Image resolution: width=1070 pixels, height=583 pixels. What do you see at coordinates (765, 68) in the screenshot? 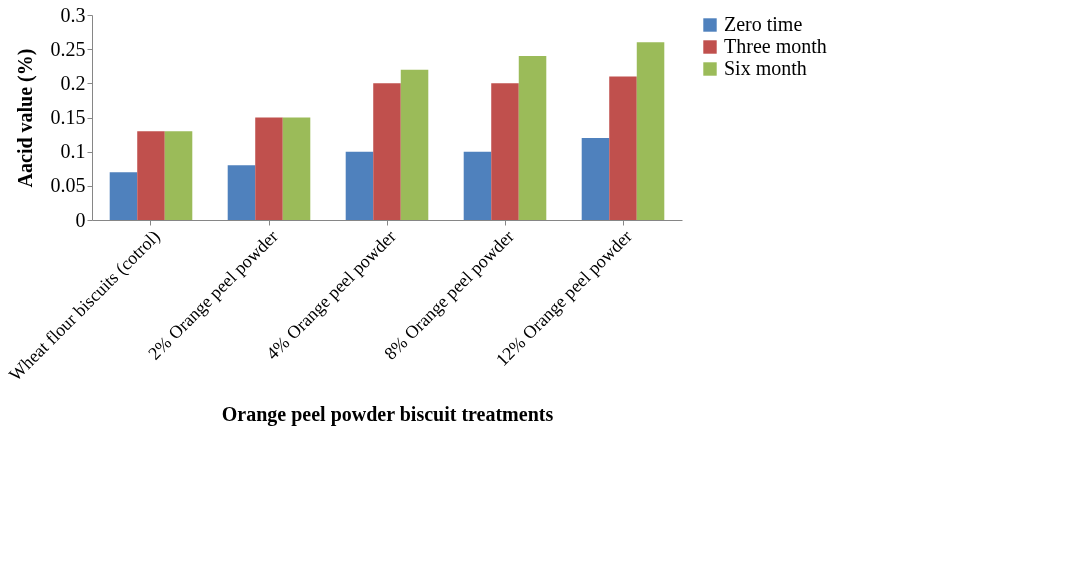
I see `legend-label: Six month` at bounding box center [765, 68].